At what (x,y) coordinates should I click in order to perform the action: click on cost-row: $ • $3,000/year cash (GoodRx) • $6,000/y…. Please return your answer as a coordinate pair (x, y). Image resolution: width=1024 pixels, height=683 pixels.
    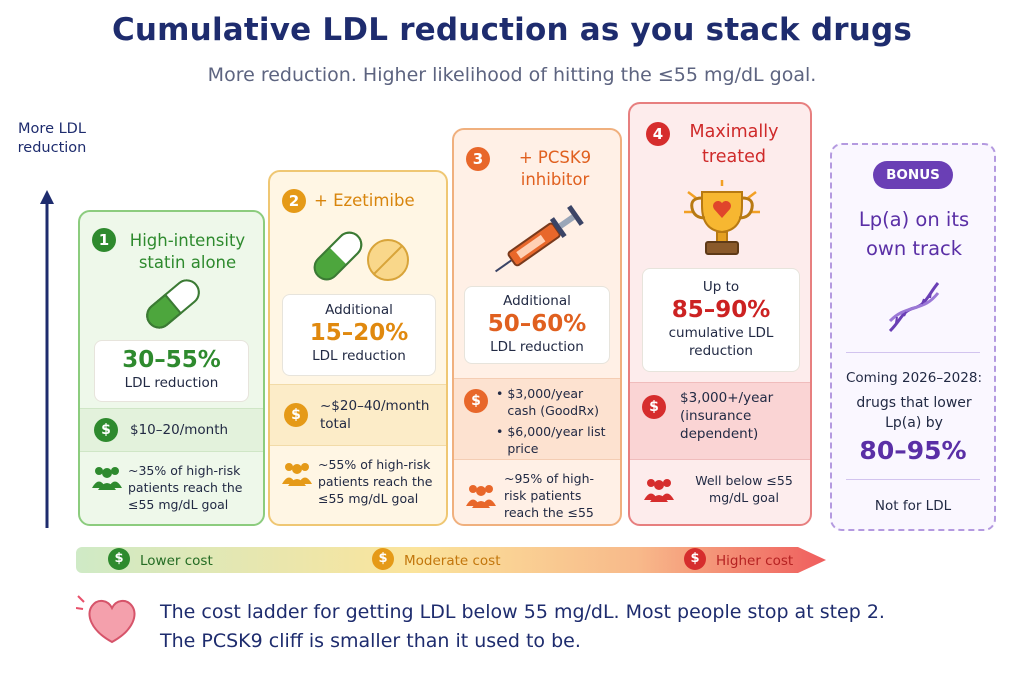
    Looking at the image, I should click on (537, 419).